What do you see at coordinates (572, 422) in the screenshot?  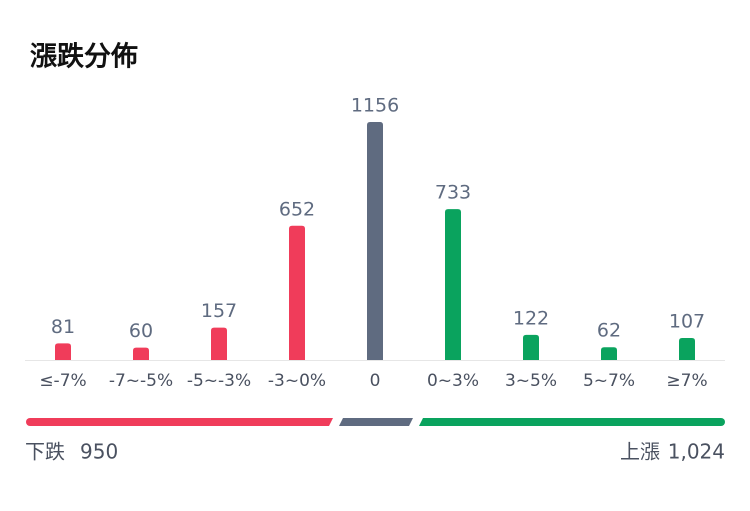 I see `up-bar` at bounding box center [572, 422].